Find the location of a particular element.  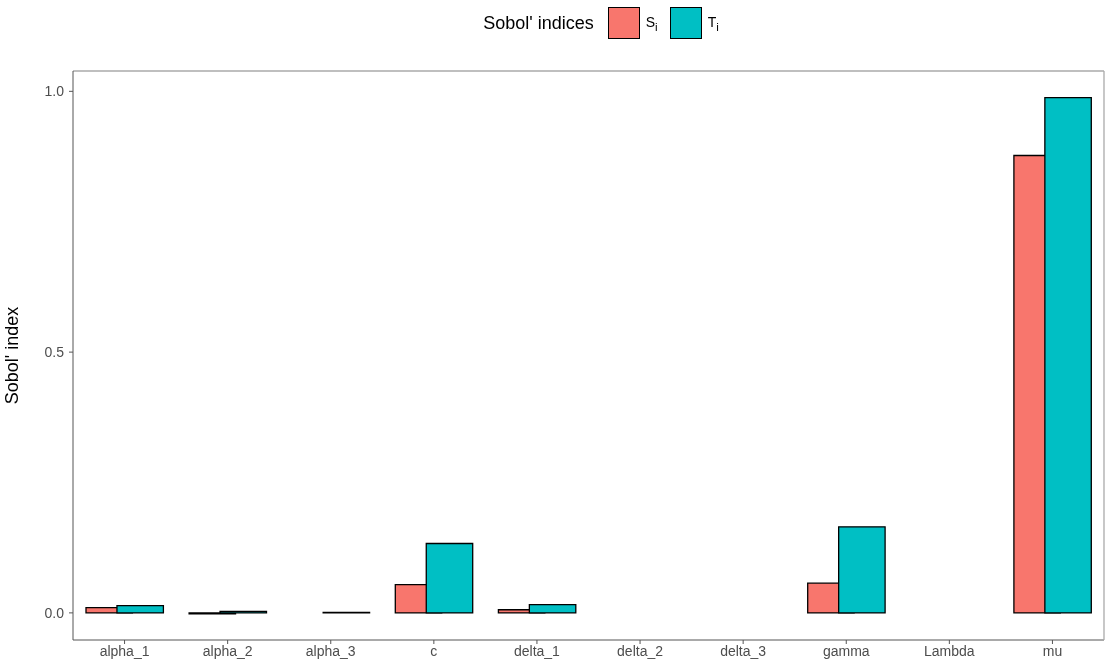

legend-label: T$_{i}$ is located at coordinates (713, 23).